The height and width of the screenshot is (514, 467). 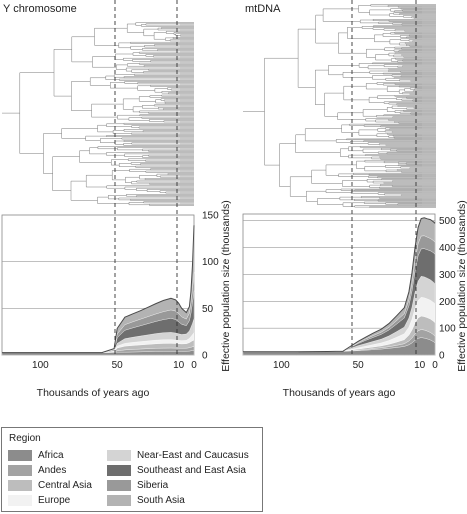 I want to click on y-chromosome-title: Y chromosome, so click(x=40, y=9).